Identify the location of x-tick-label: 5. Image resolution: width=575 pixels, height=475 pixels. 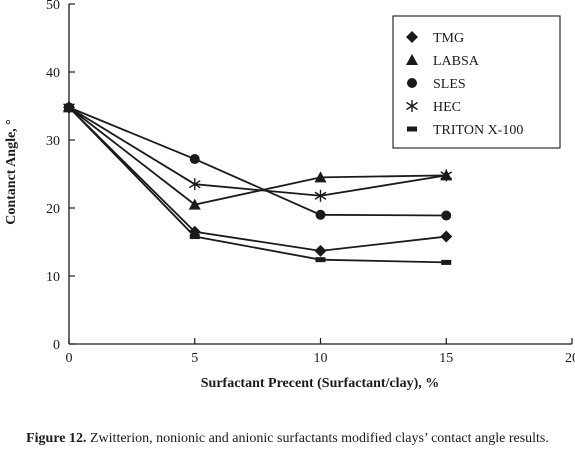
(194, 358).